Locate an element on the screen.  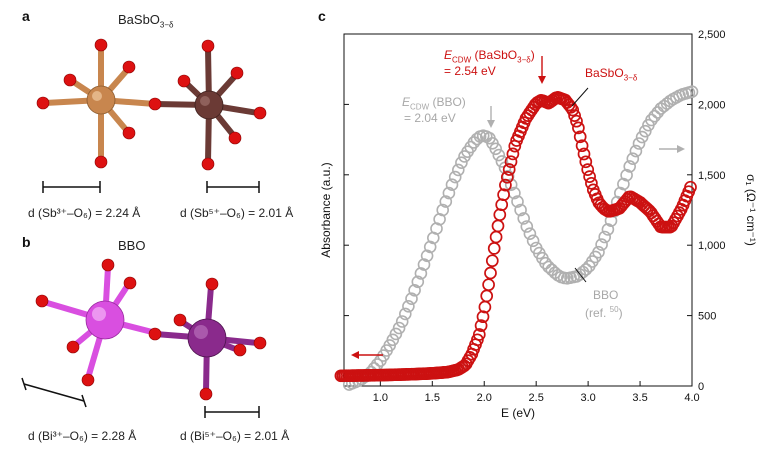
red-ecdw-compound-sub: 3−δ is located at coordinates (524, 60).